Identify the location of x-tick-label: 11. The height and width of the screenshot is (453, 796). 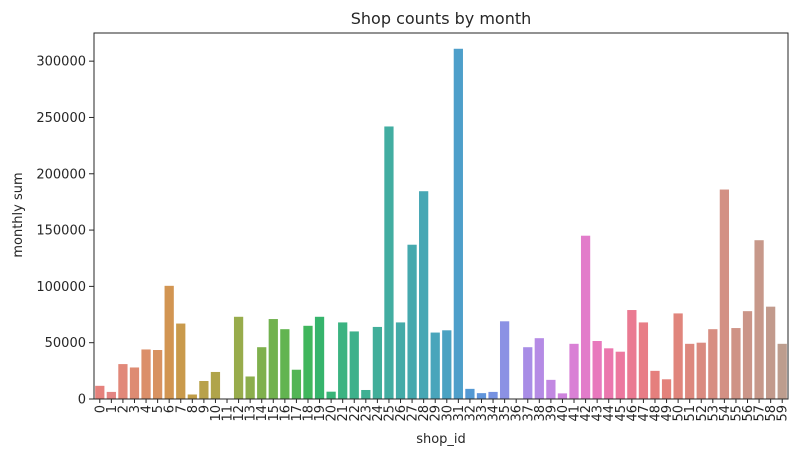
(228, 413).